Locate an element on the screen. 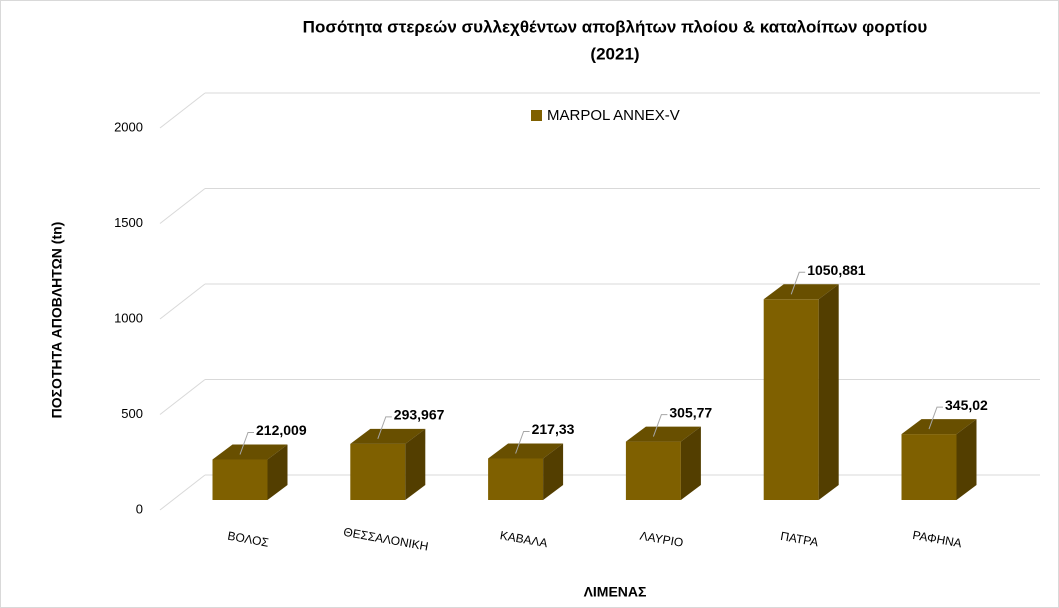  y-tick-label: 0 is located at coordinates (139, 508).